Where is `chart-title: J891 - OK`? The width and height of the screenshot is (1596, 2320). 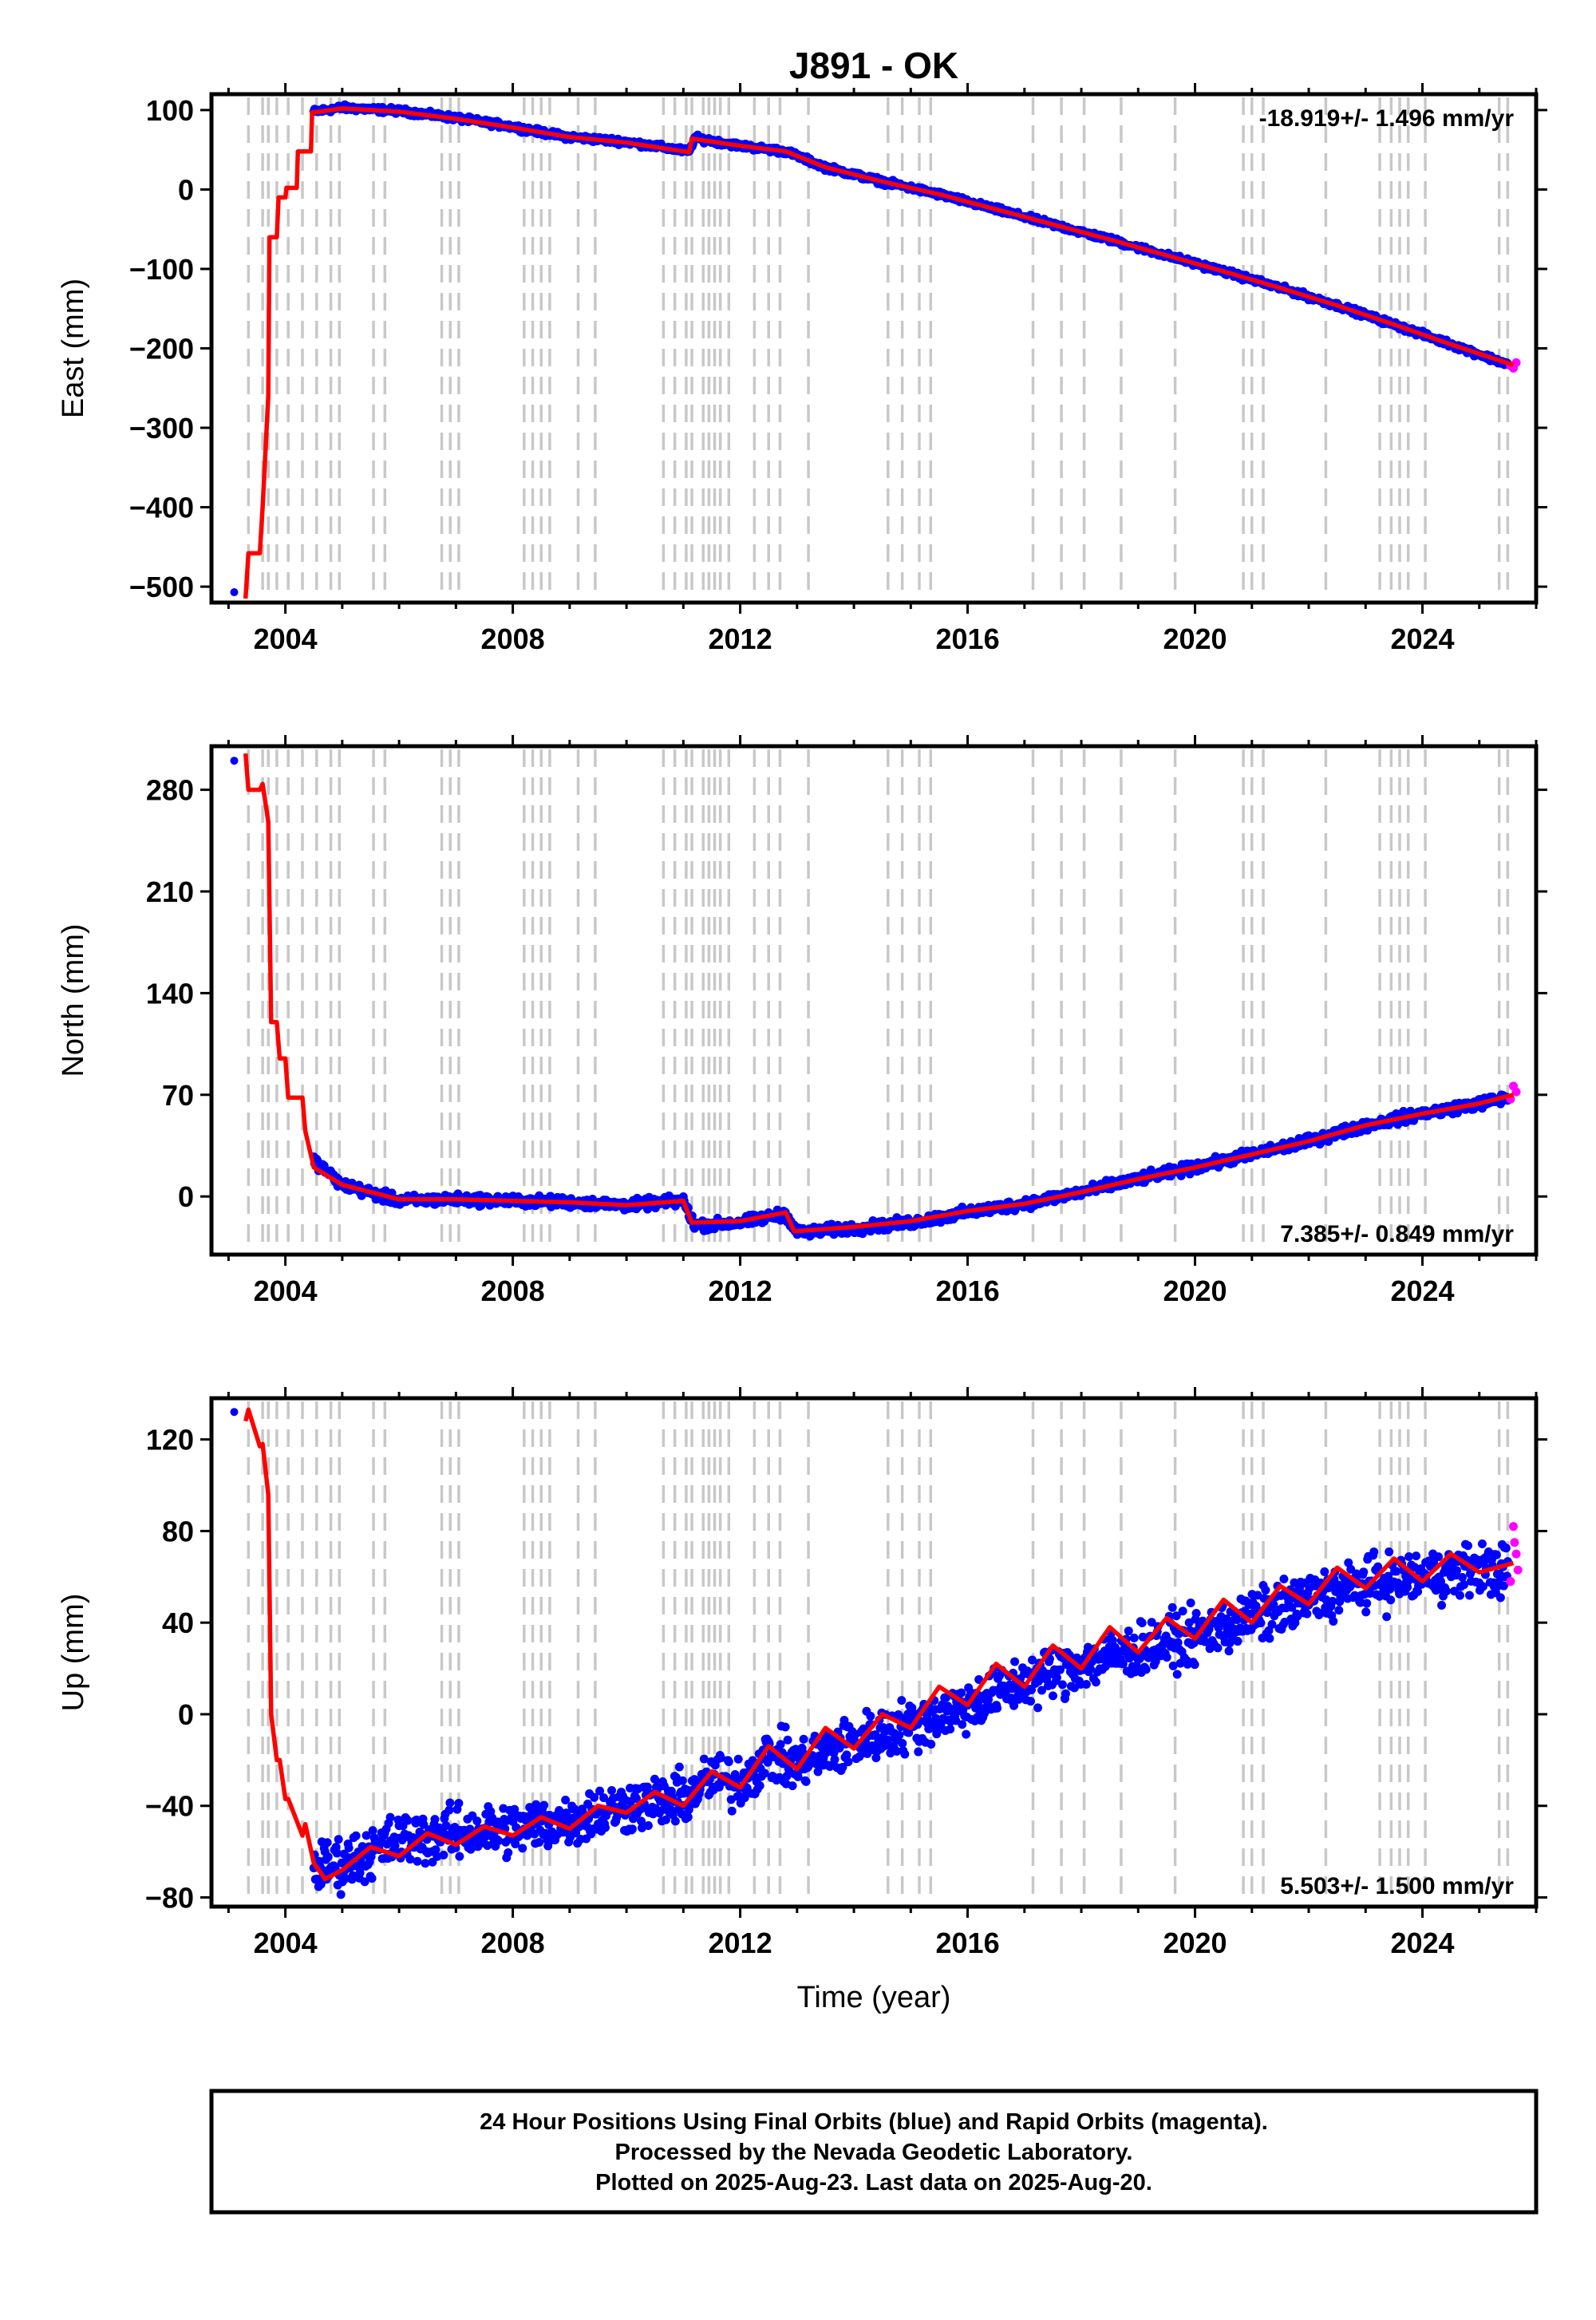
chart-title: J891 - OK is located at coordinates (873, 65).